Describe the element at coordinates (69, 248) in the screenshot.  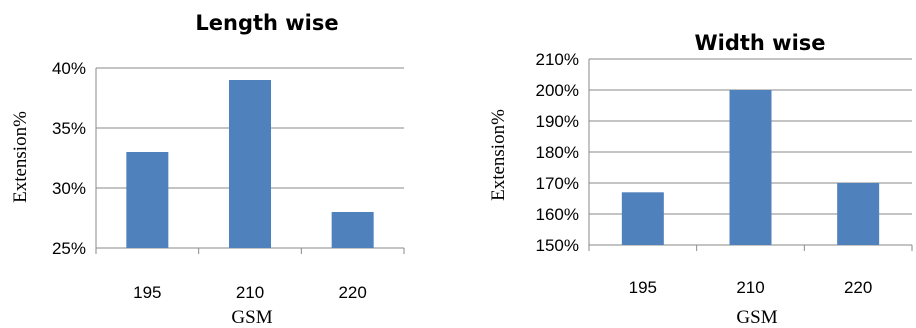
I see `y-tick-label: 25%` at that location.